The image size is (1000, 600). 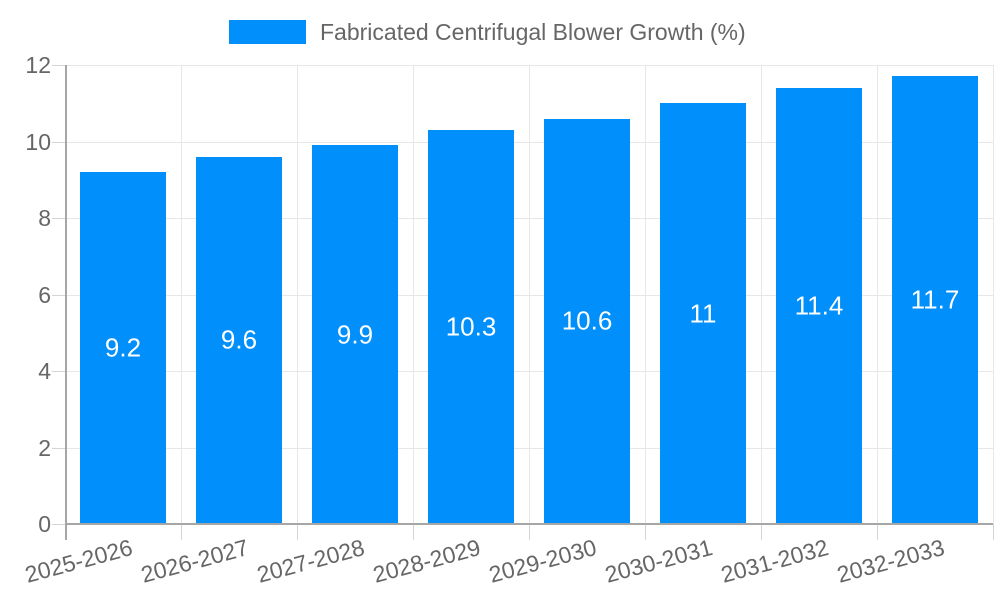 I want to click on bar-2027-2028, so click(x=355, y=334).